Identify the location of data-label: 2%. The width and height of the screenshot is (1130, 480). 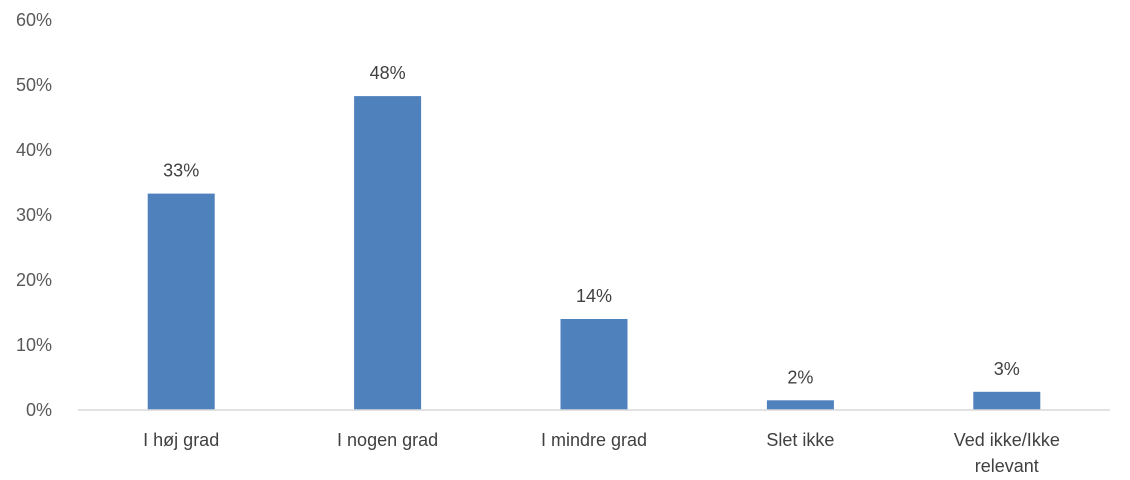
(800, 377).